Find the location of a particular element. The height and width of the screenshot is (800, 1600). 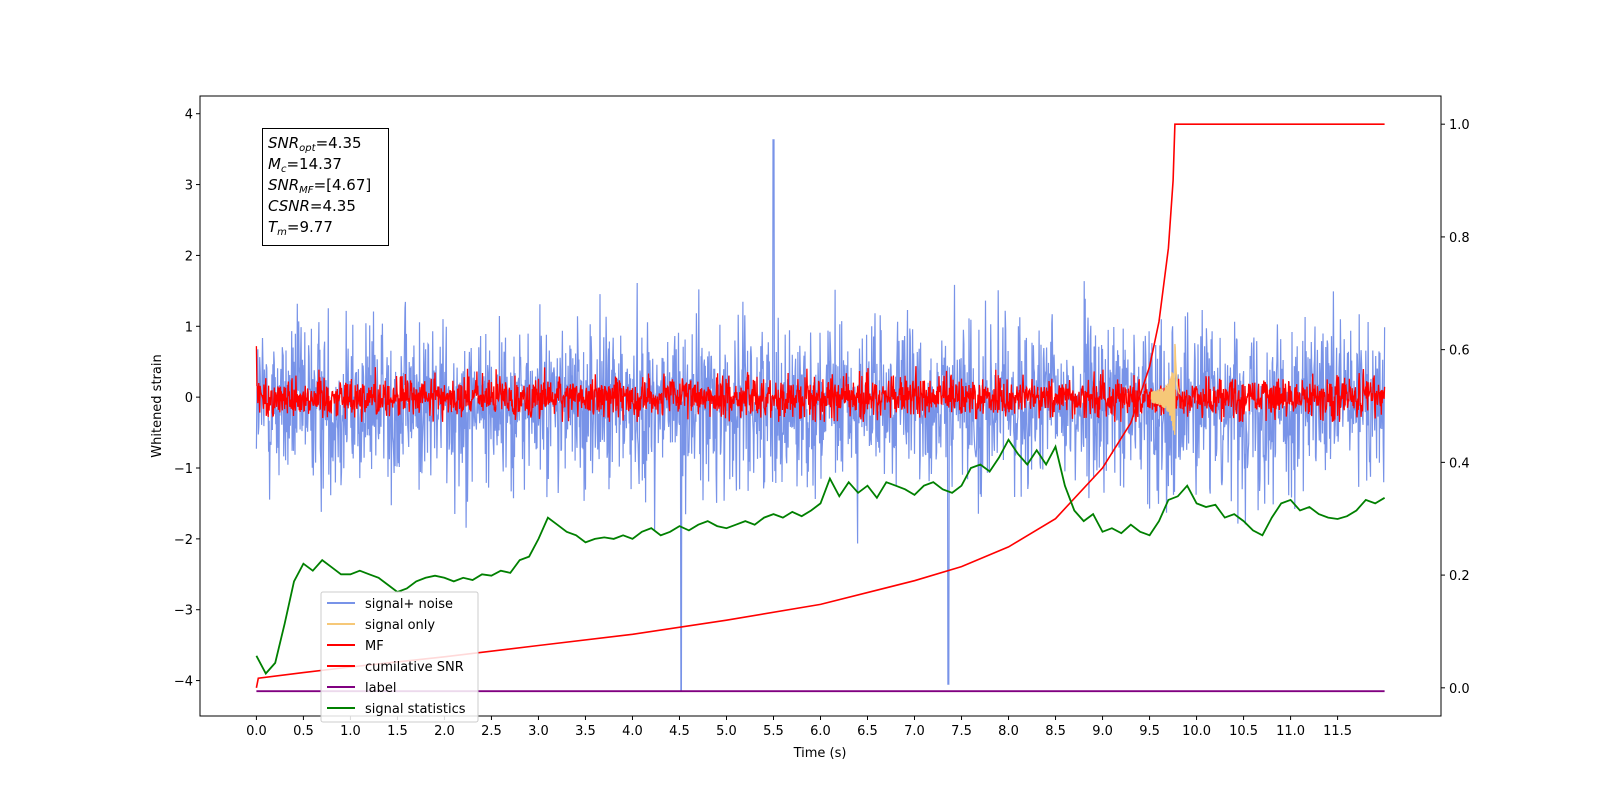

legend-label-signal-statistics: signal statistics is located at coordinates (415, 709).